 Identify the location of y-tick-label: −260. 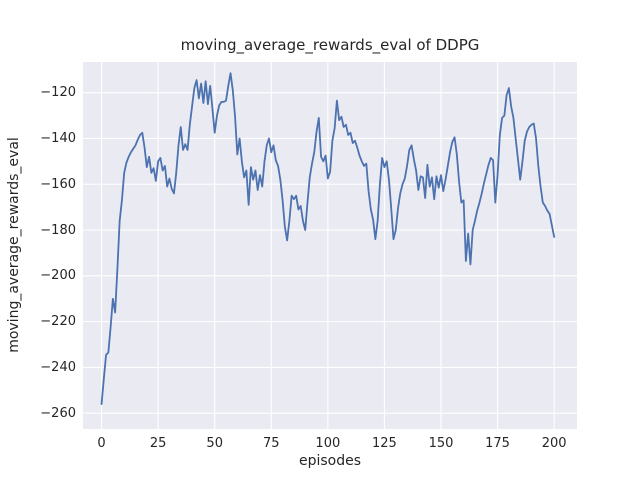
(58, 413).